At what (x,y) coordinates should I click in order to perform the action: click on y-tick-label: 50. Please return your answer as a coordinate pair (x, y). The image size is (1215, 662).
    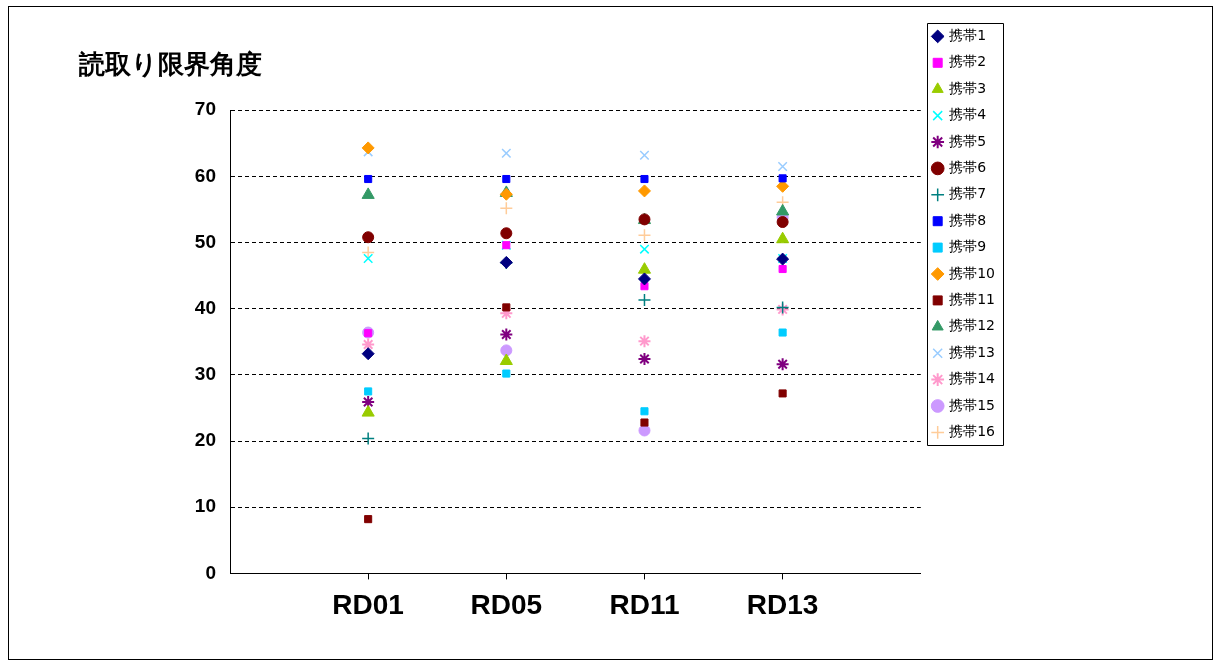
    Looking at the image, I should click on (205, 241).